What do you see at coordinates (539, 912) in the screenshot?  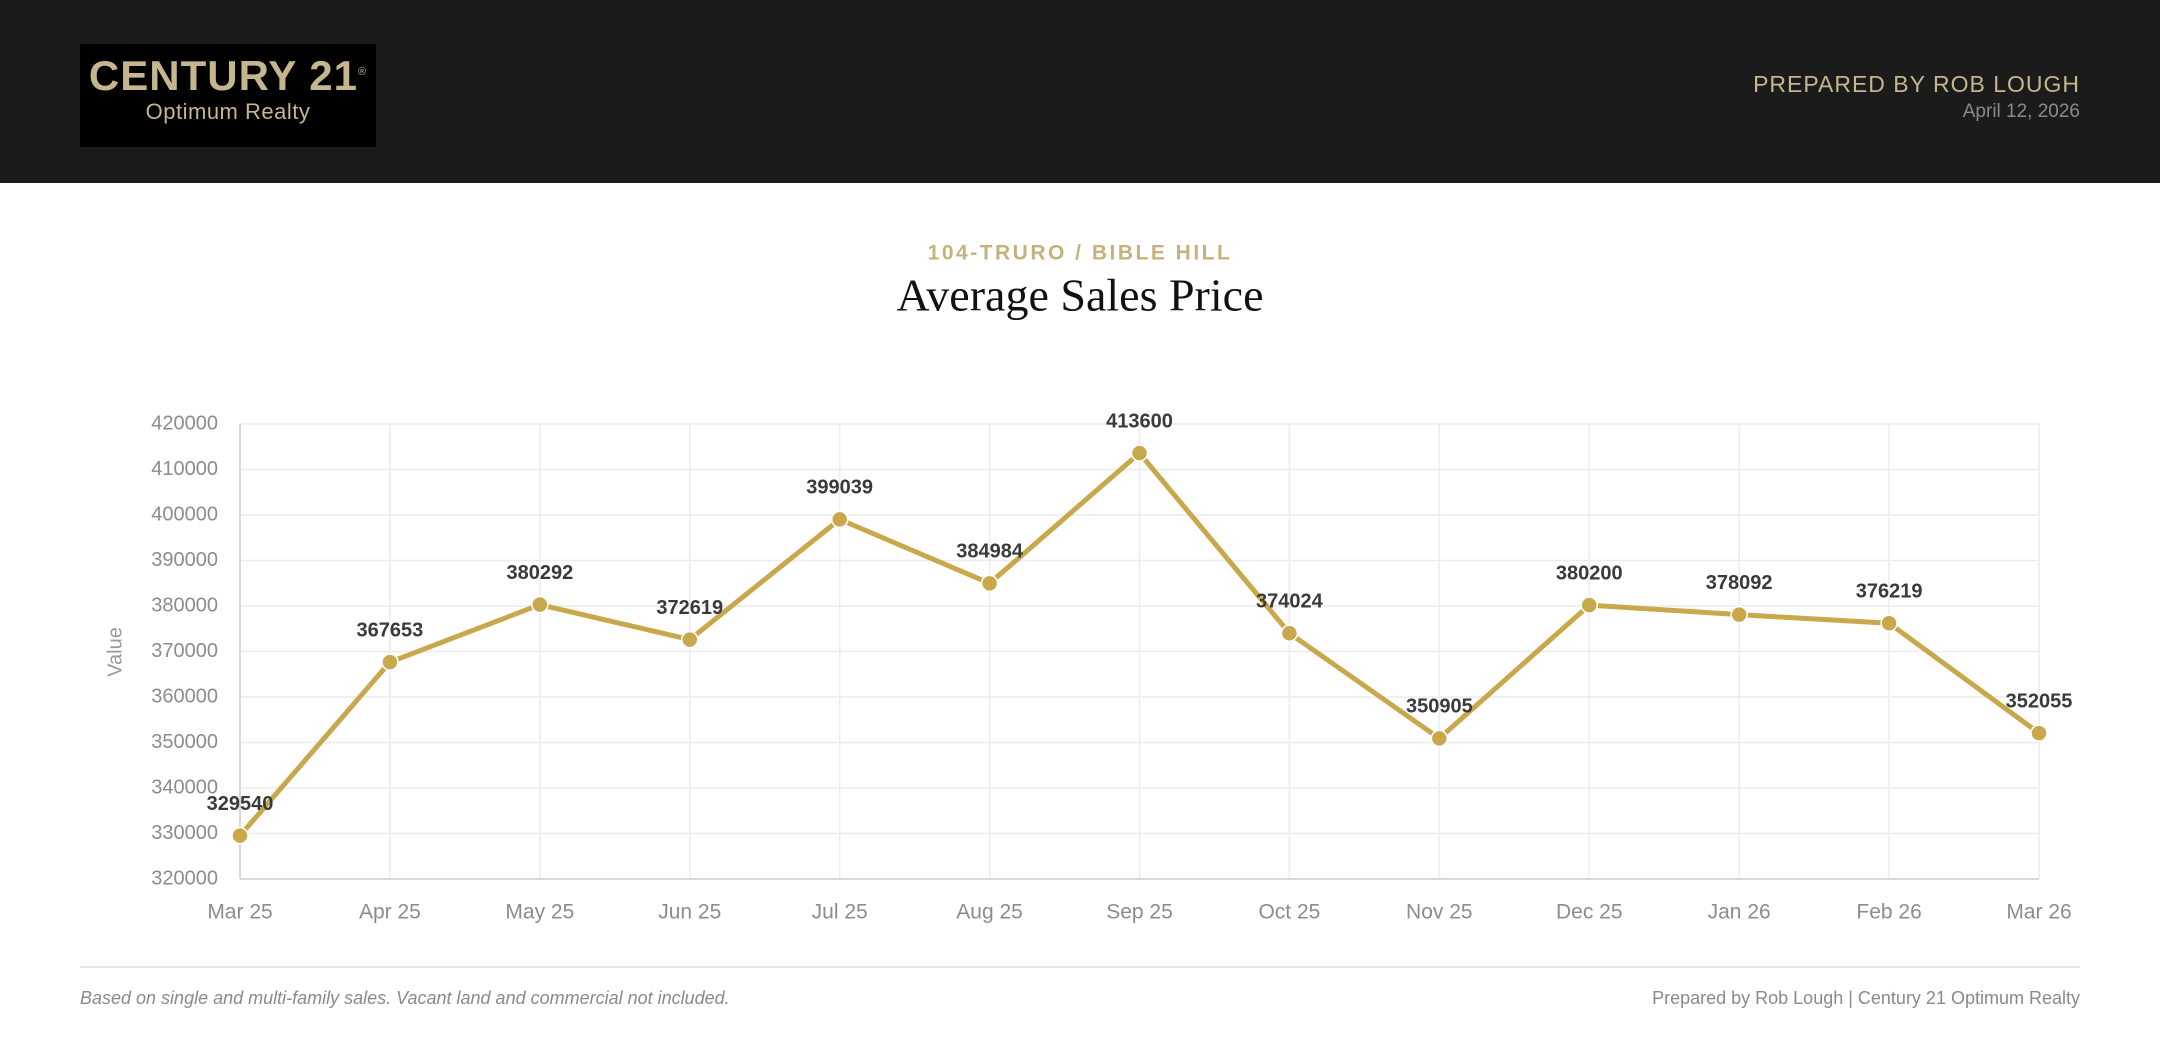 I see `x-tick-label: May 25` at bounding box center [539, 912].